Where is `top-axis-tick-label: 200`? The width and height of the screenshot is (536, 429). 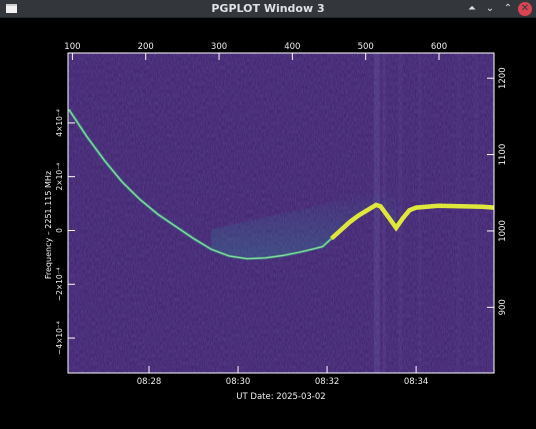
top-axis-tick-label: 200 is located at coordinates (146, 47).